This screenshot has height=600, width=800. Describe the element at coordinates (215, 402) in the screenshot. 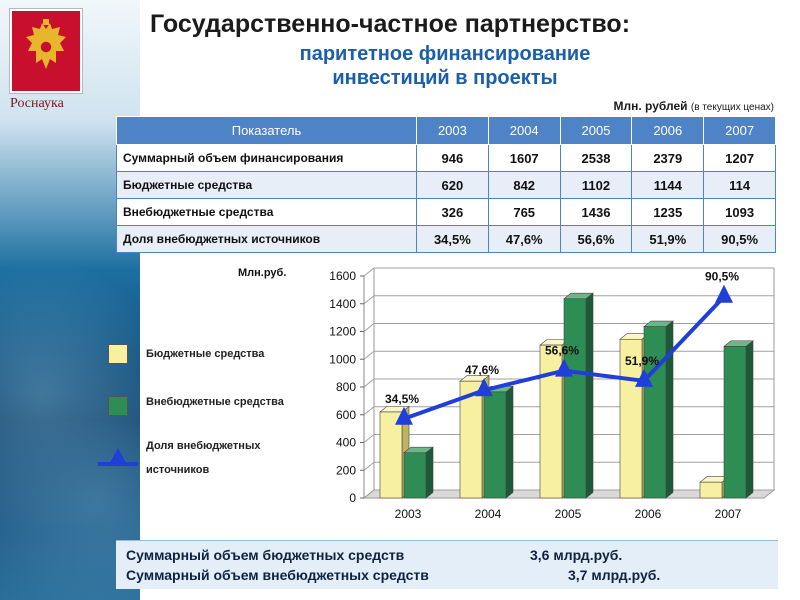

I see `legend-label: Внебюджетные средства` at that location.